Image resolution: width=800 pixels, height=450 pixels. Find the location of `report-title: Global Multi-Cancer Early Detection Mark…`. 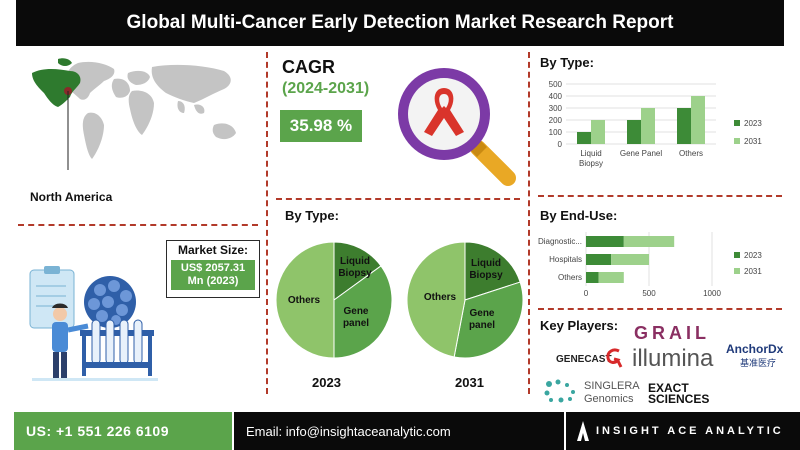

report-title: Global Multi-Cancer Early Detection Mark… is located at coordinates (400, 22).